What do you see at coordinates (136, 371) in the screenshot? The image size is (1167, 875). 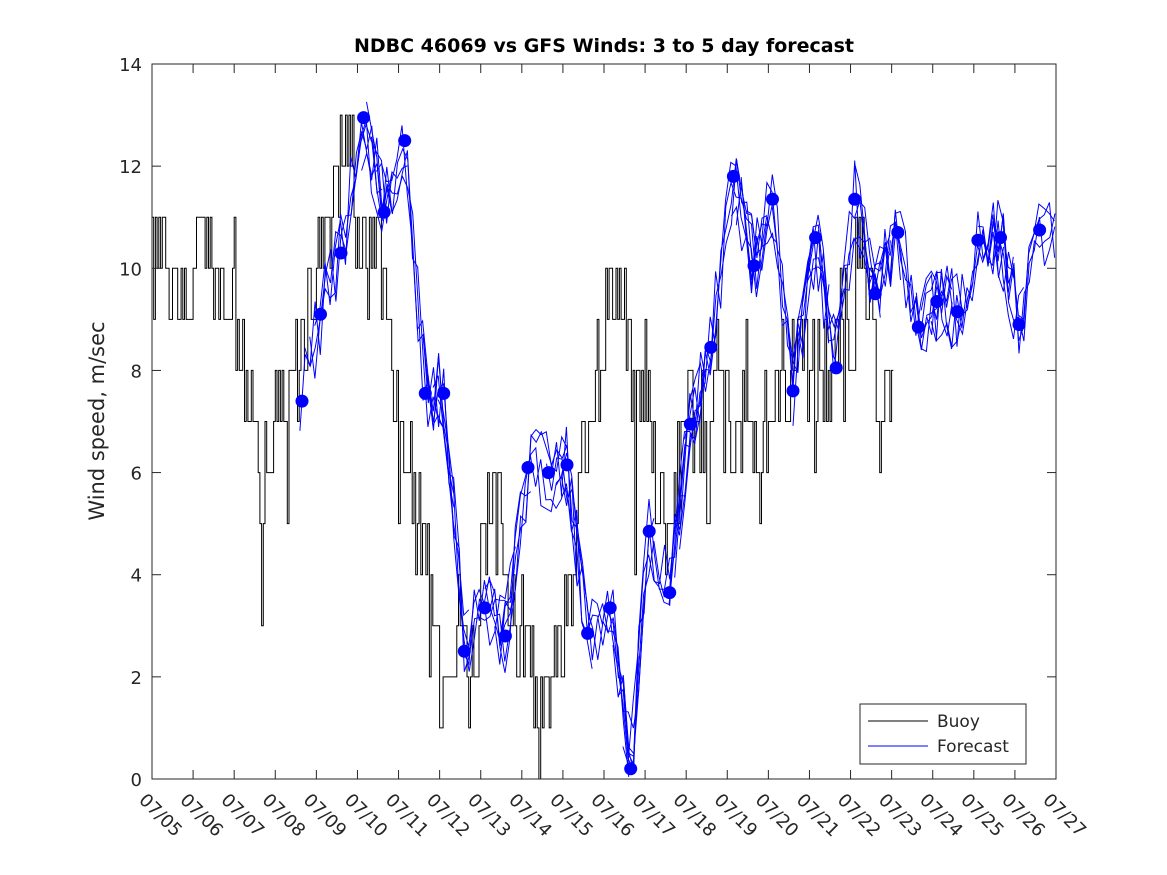 I see `y-tick-label: 8` at bounding box center [136, 371].